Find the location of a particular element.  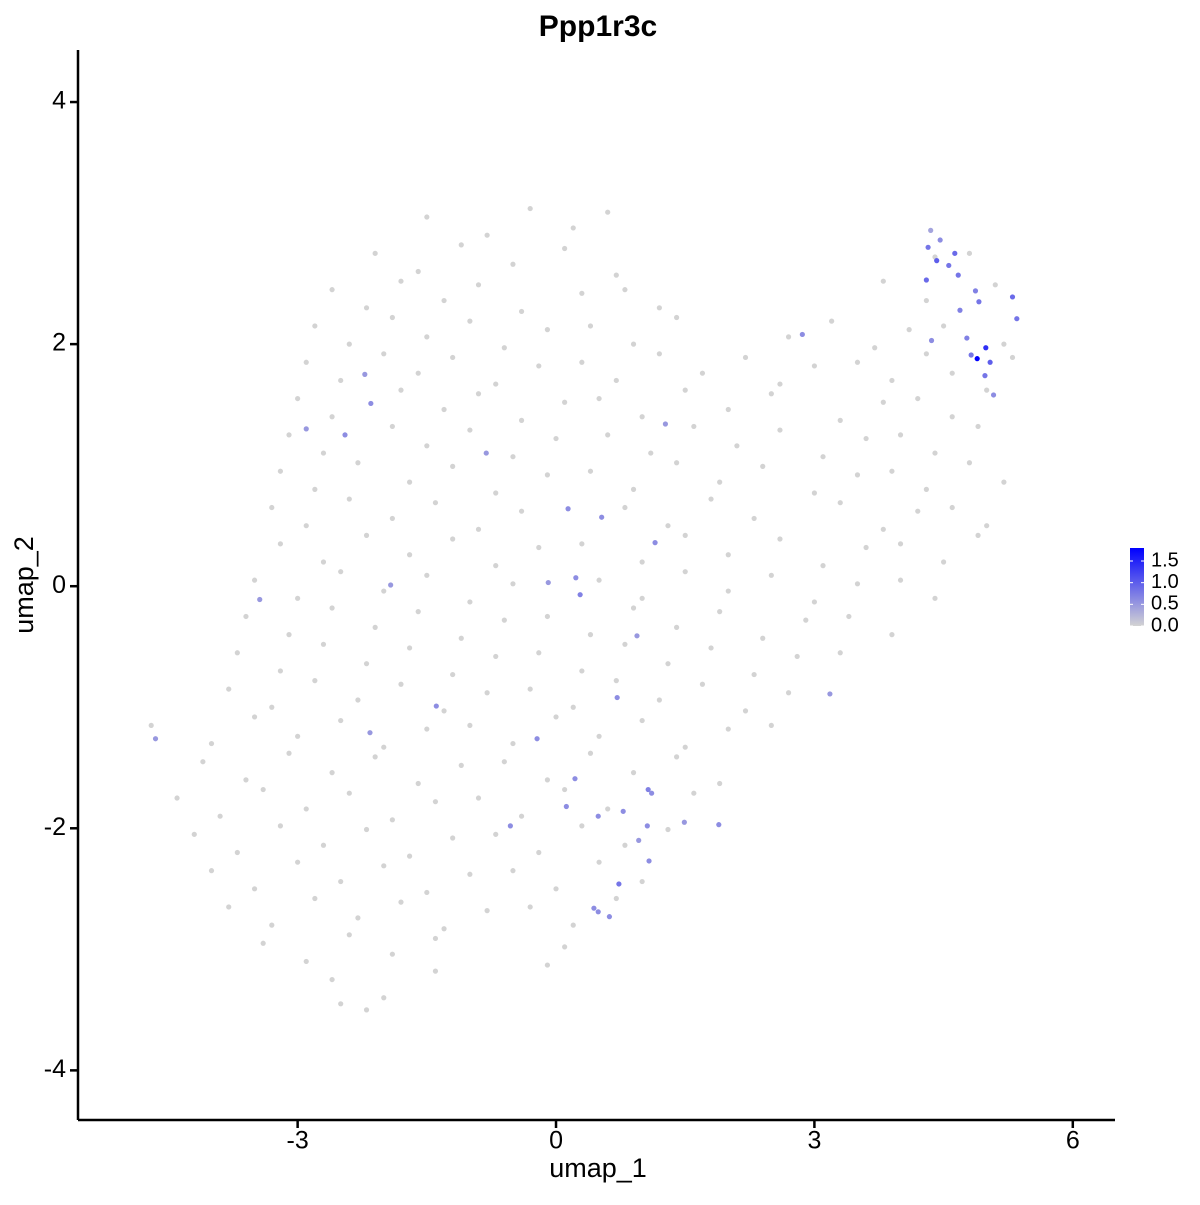

y-axis-label: umap_2 is located at coordinates (24, 585).